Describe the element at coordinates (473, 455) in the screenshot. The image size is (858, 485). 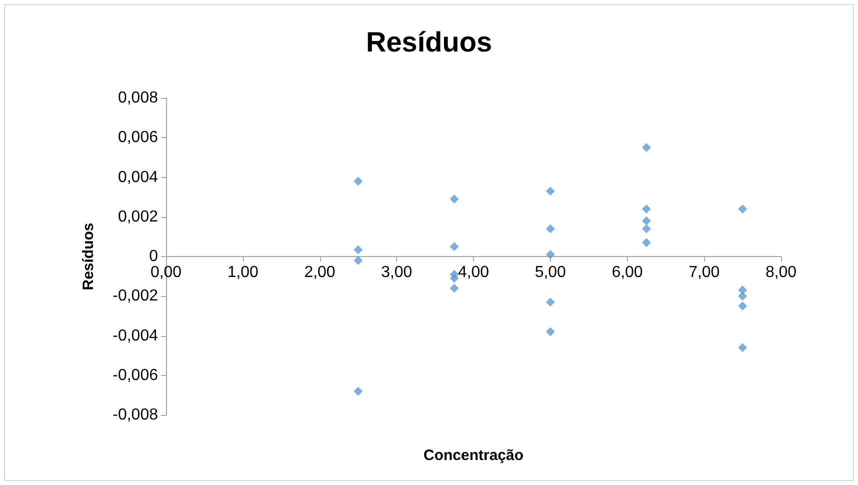
I see `x-axis-title: Concentração` at that location.